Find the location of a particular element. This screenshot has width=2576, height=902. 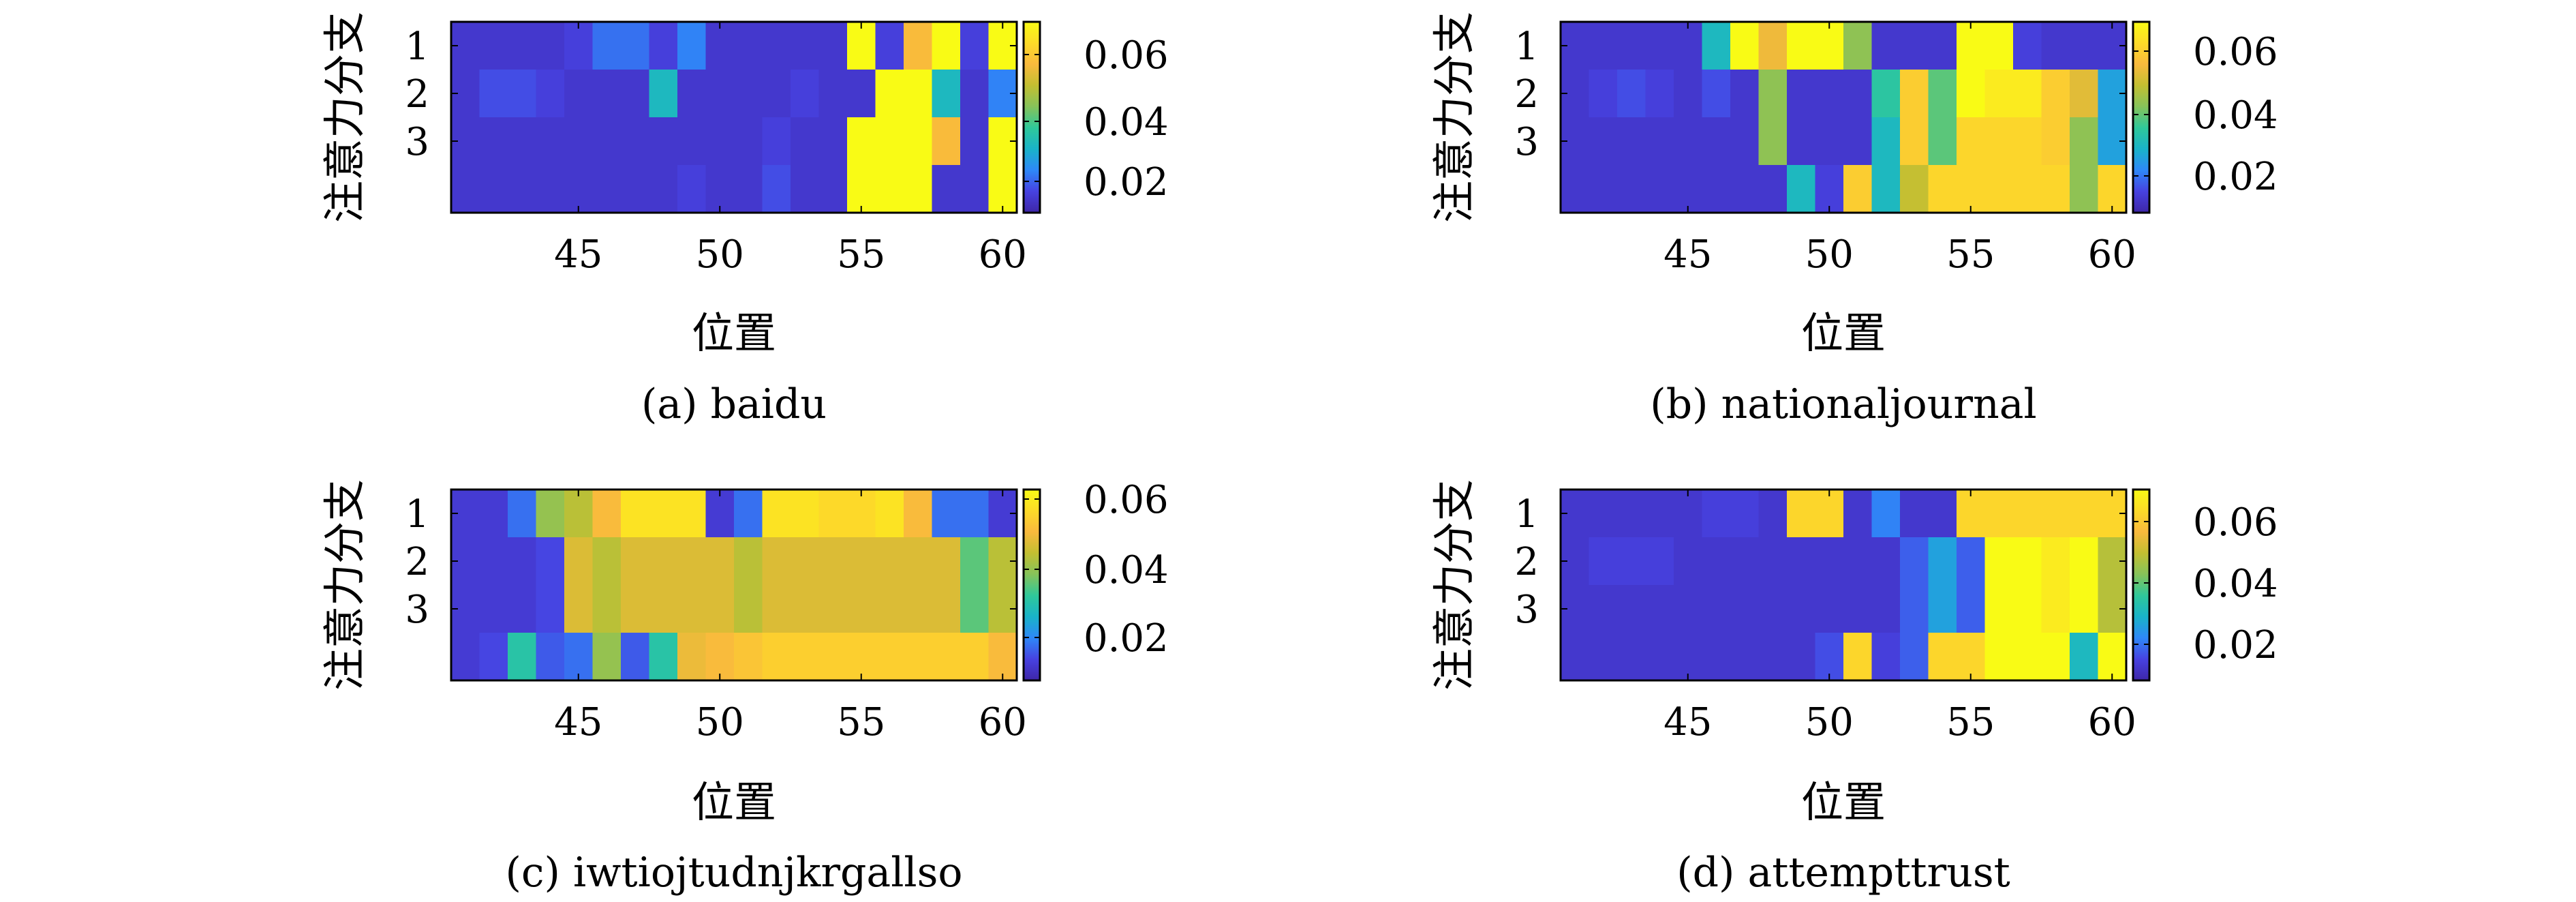

colorbar-tick-label: 0.06 is located at coordinates (1126, 56).